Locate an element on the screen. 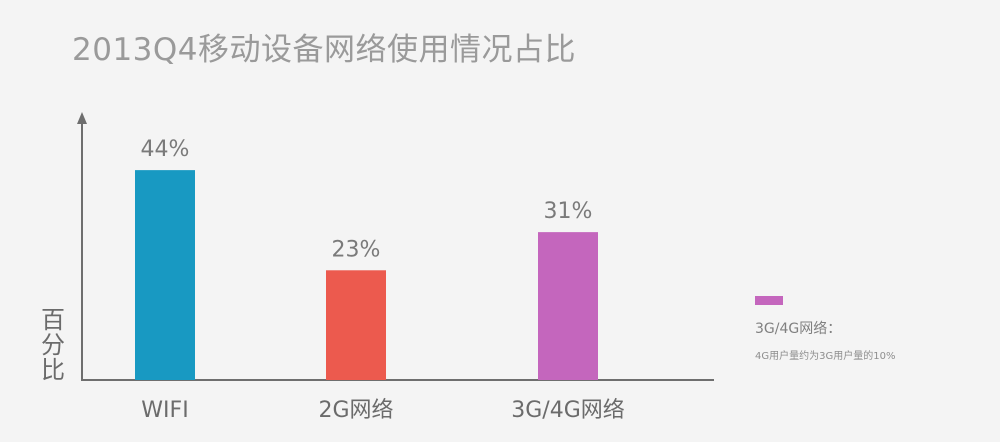  bar-value-label: 31% is located at coordinates (568, 211).